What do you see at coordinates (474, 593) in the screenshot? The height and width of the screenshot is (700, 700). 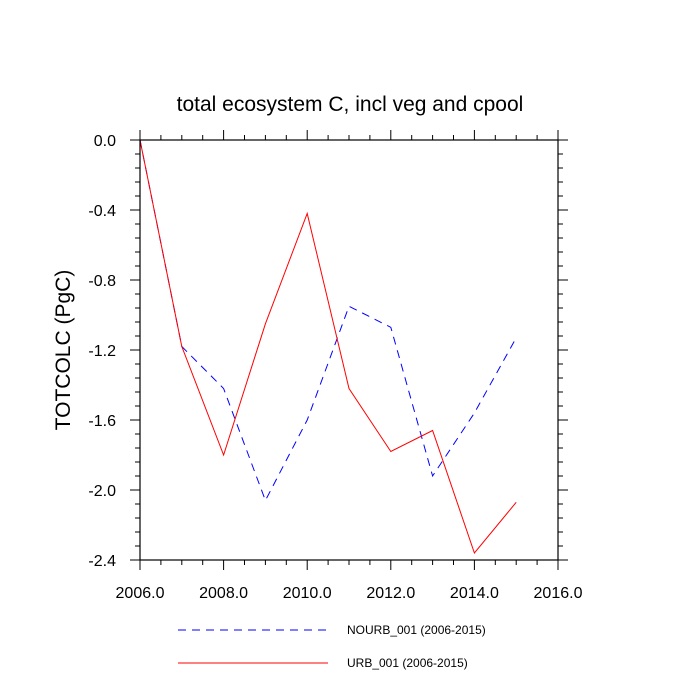 I see `x-tick-label: 2014.0` at bounding box center [474, 593].